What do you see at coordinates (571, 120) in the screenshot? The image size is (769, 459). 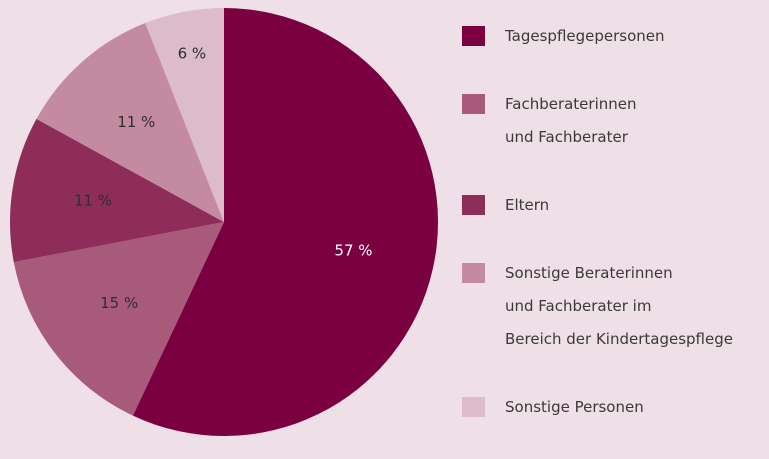 I see `legend-label: Fachberaterinnen und Fachberater` at bounding box center [571, 120].